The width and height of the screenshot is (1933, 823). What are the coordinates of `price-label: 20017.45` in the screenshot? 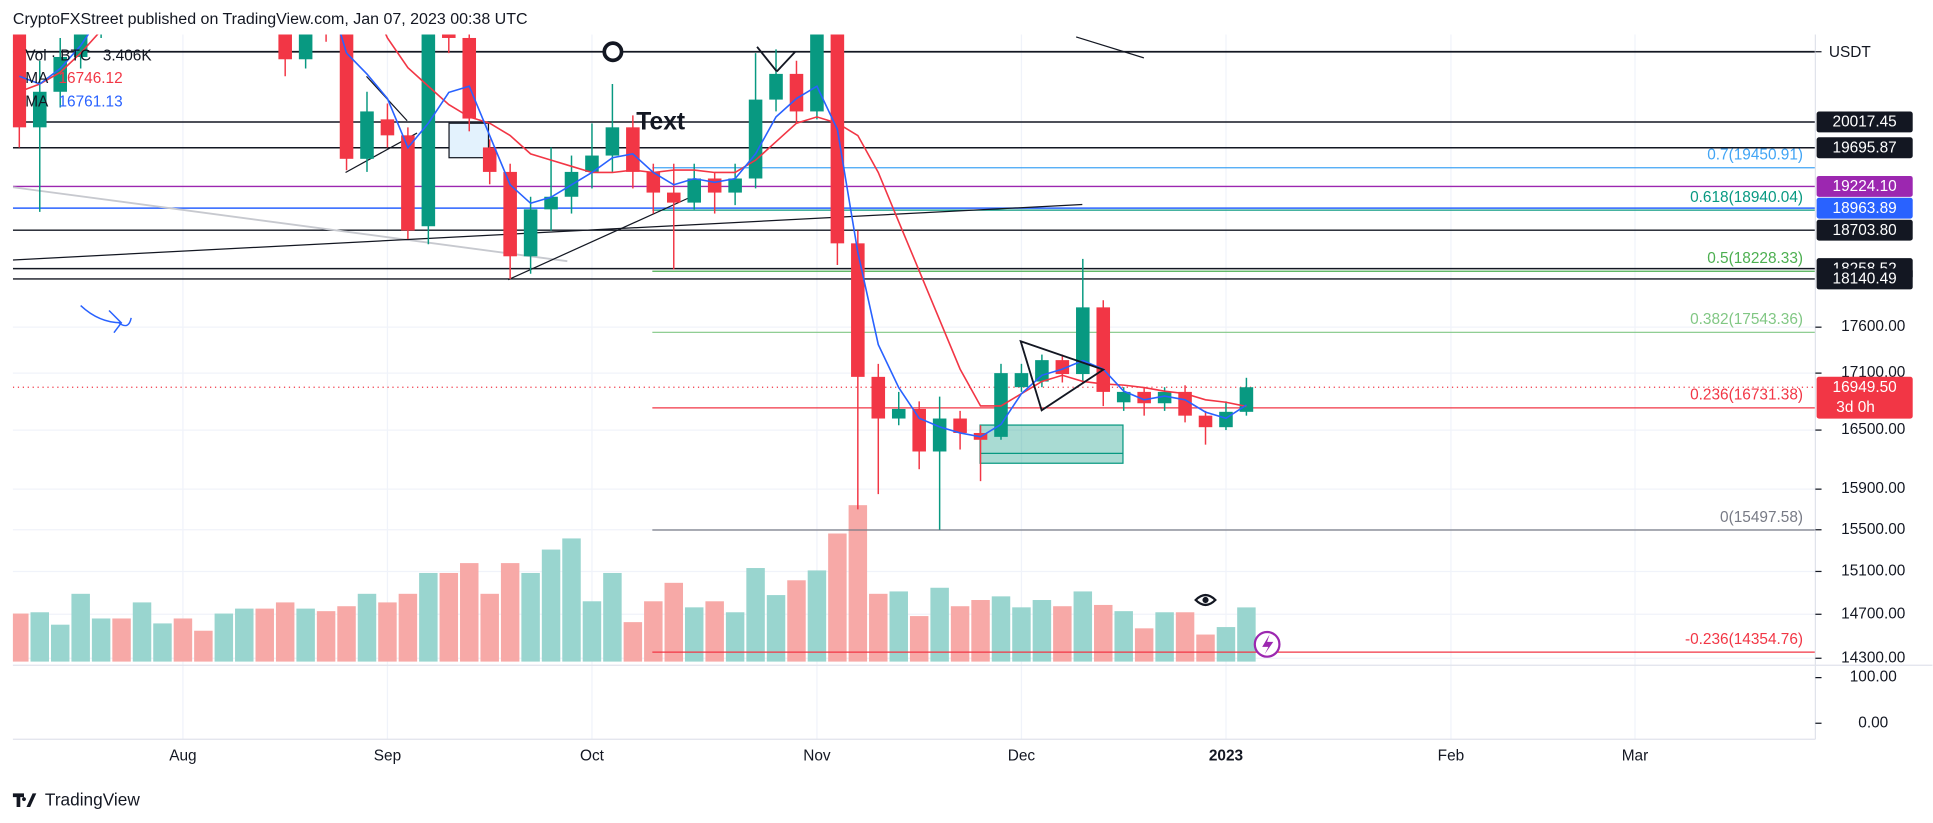 It's located at (1865, 122).